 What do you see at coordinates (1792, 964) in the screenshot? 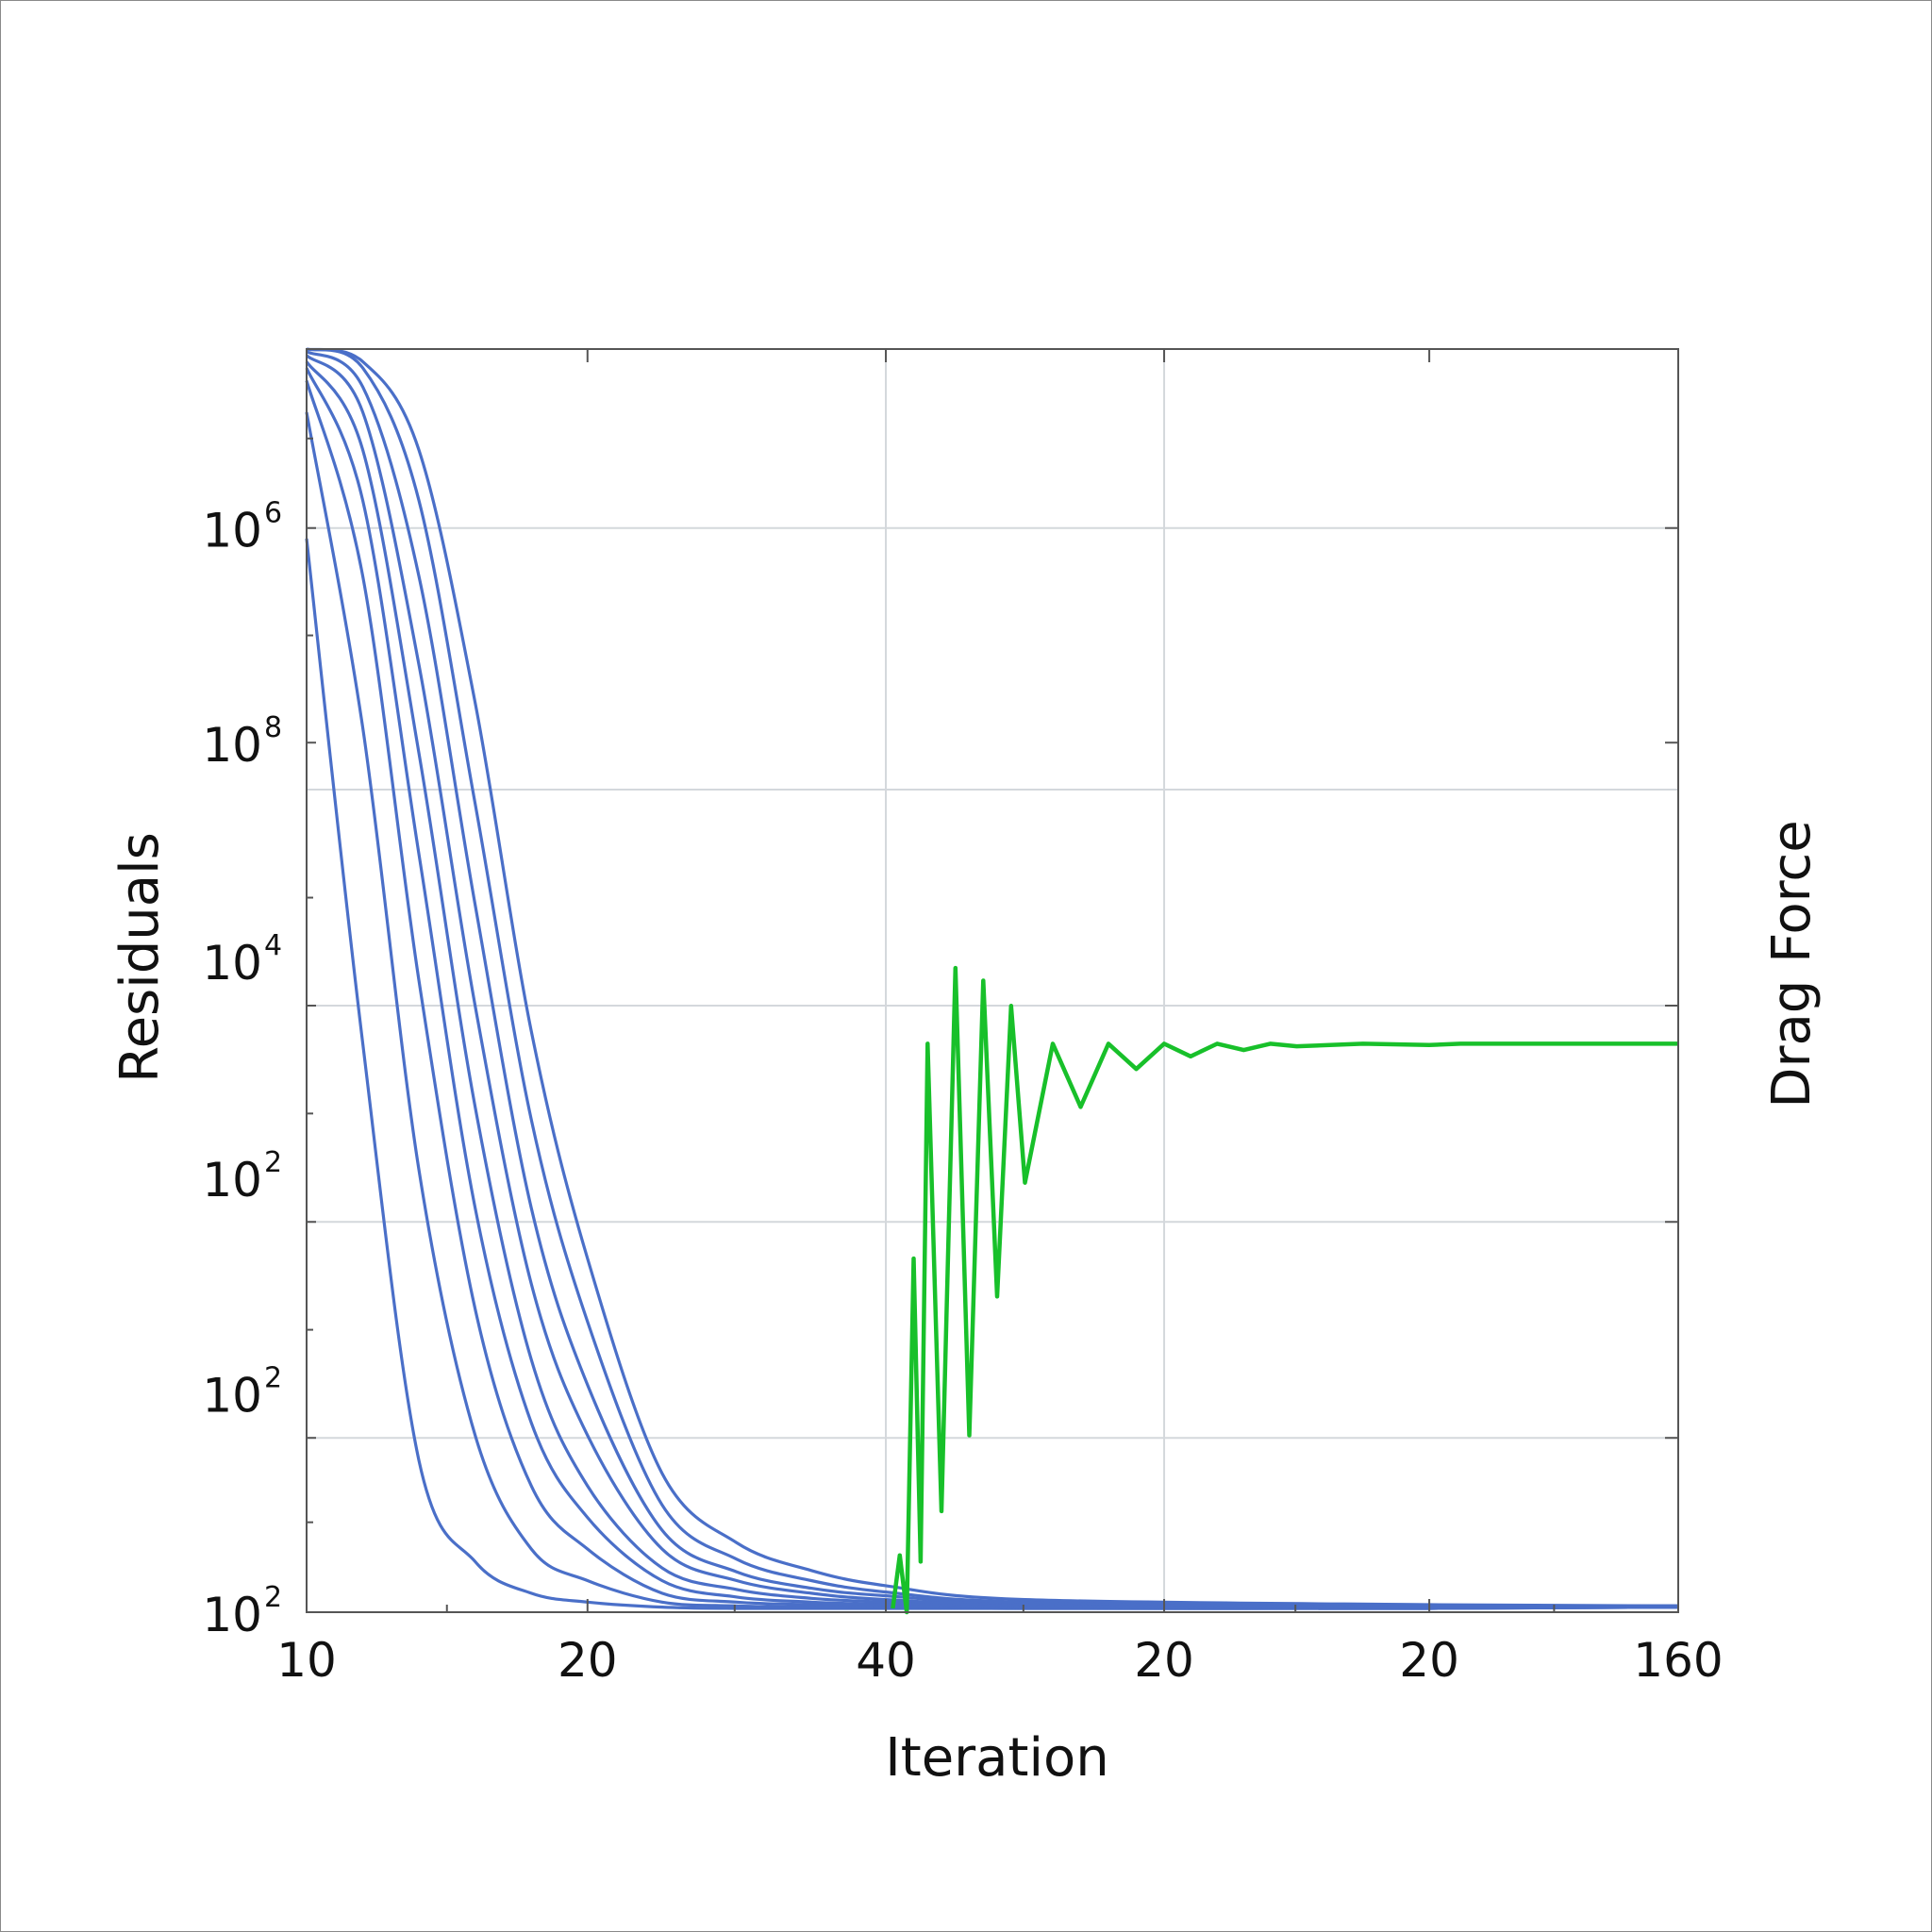
I see `y2-axis-title: Drag Force` at bounding box center [1792, 964].